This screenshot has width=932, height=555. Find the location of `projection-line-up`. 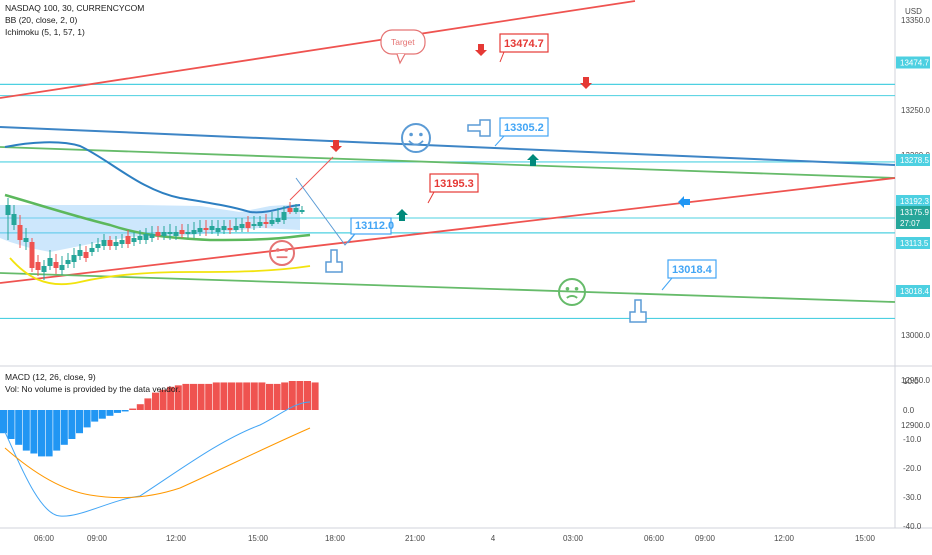

projection-line-up is located at coordinates (311, 178).